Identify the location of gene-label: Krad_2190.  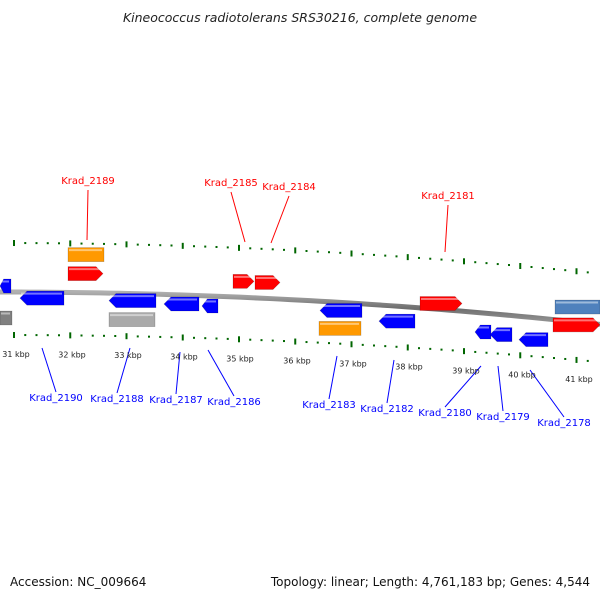
(56, 398).